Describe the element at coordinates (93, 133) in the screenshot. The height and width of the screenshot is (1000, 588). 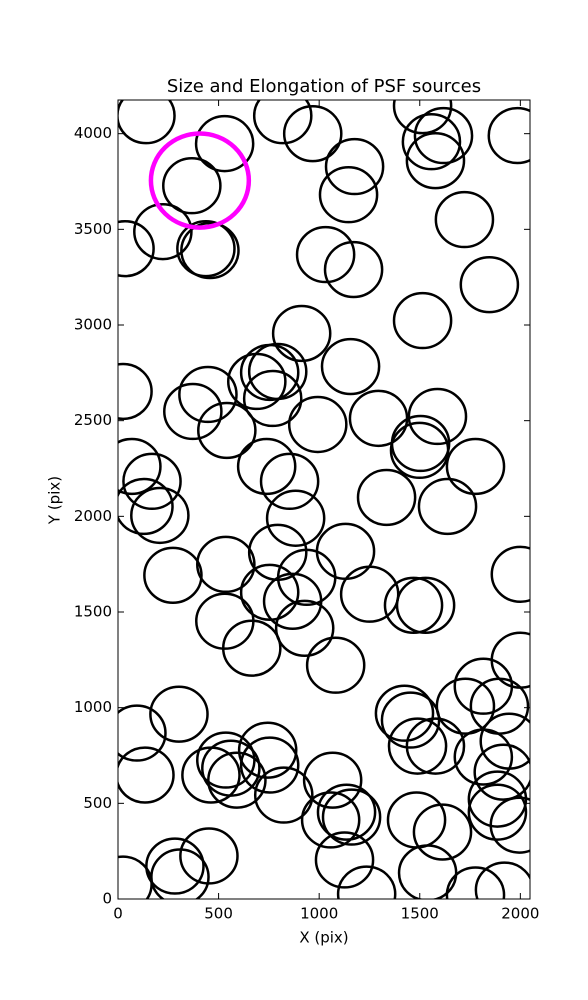
I see `y-tick-label: 4000` at that location.